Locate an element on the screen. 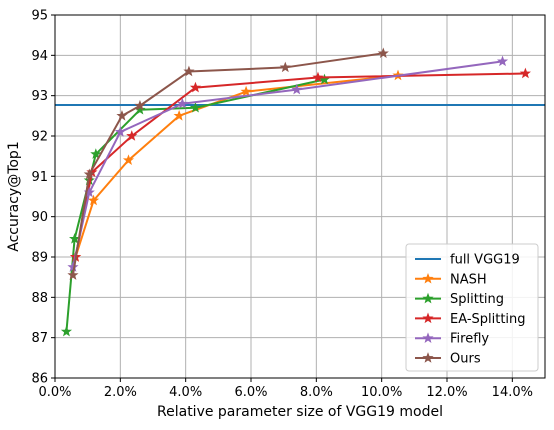 The image size is (554, 430). y-tick-label: 90 is located at coordinates (39, 217).